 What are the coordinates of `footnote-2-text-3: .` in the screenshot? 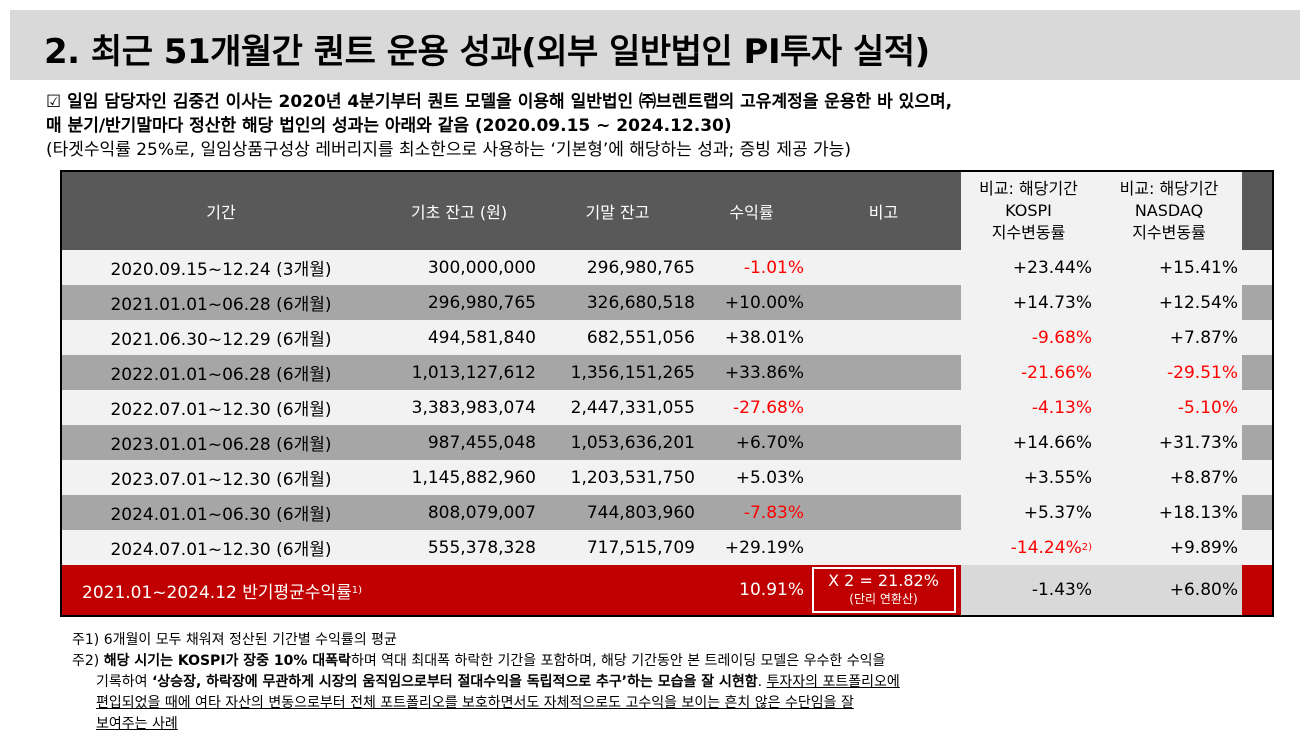 It's located at (762, 682).